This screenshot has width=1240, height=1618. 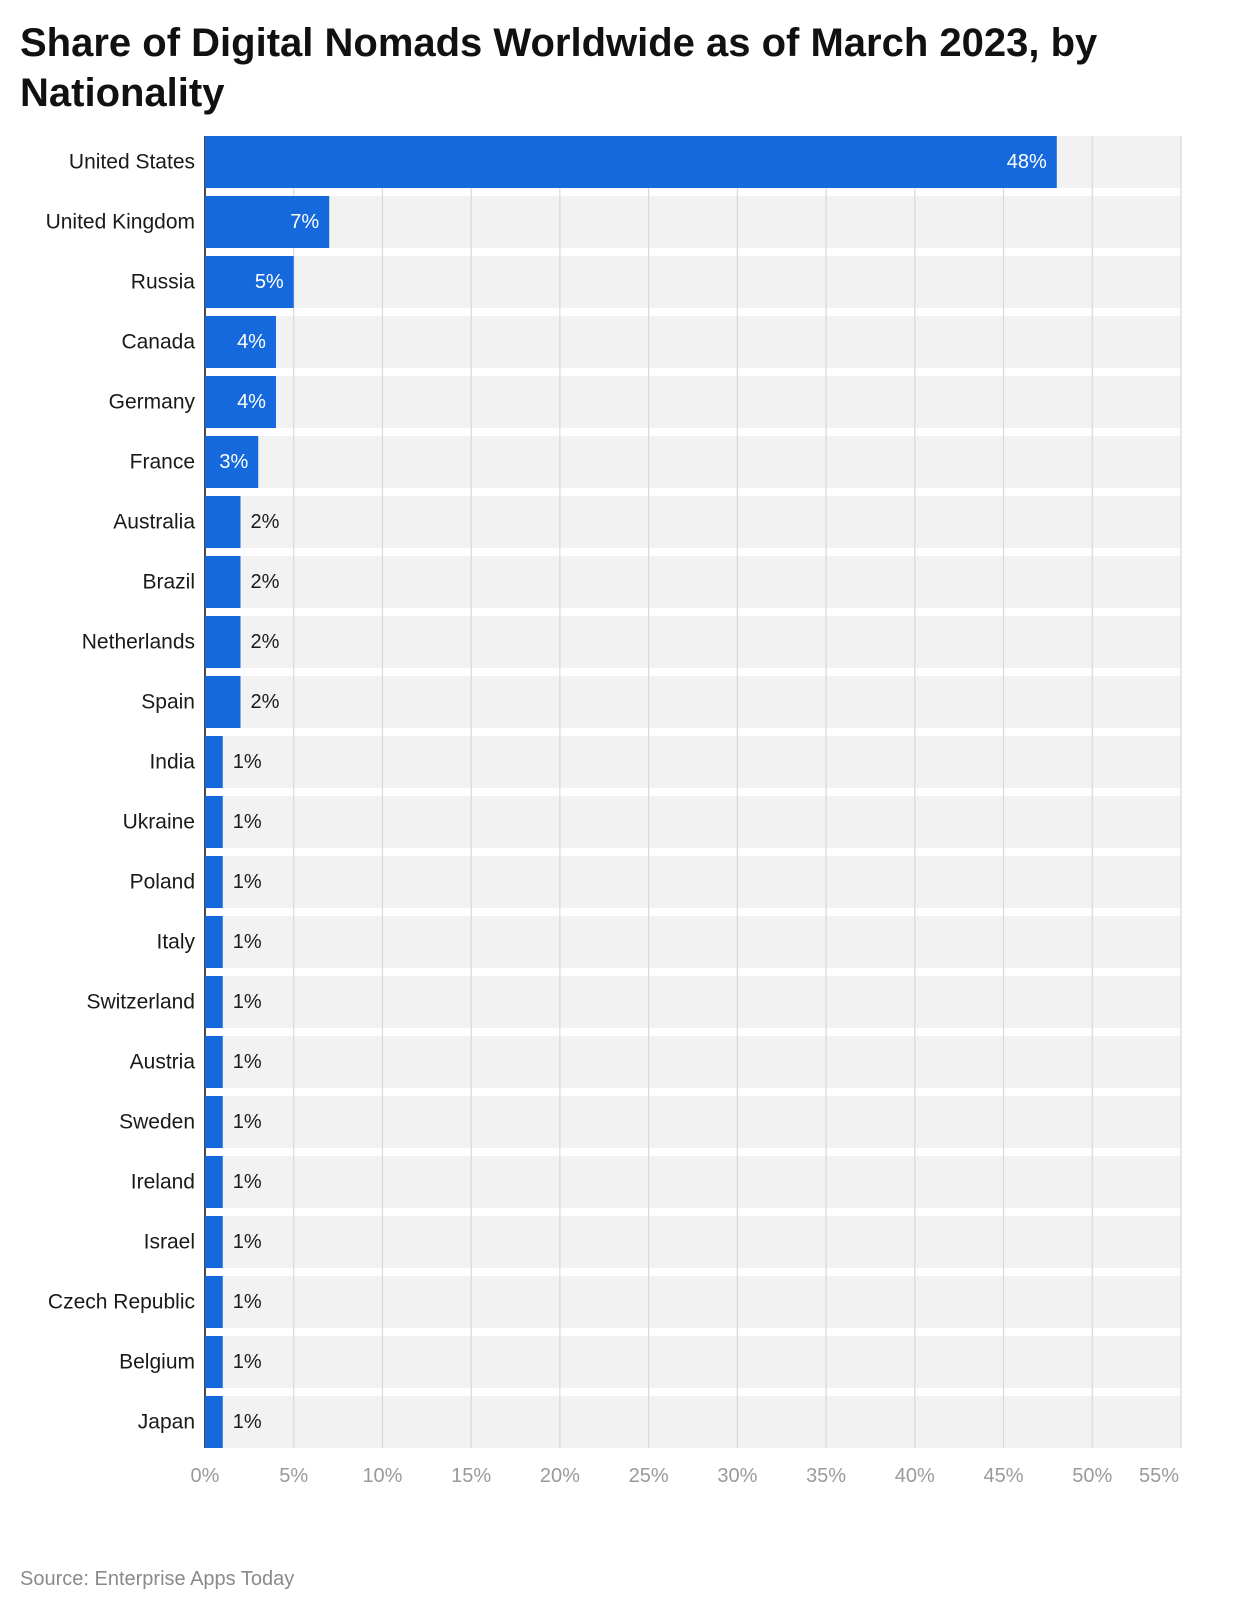 What do you see at coordinates (264, 702) in the screenshot?
I see `value-label-spain: 2%` at bounding box center [264, 702].